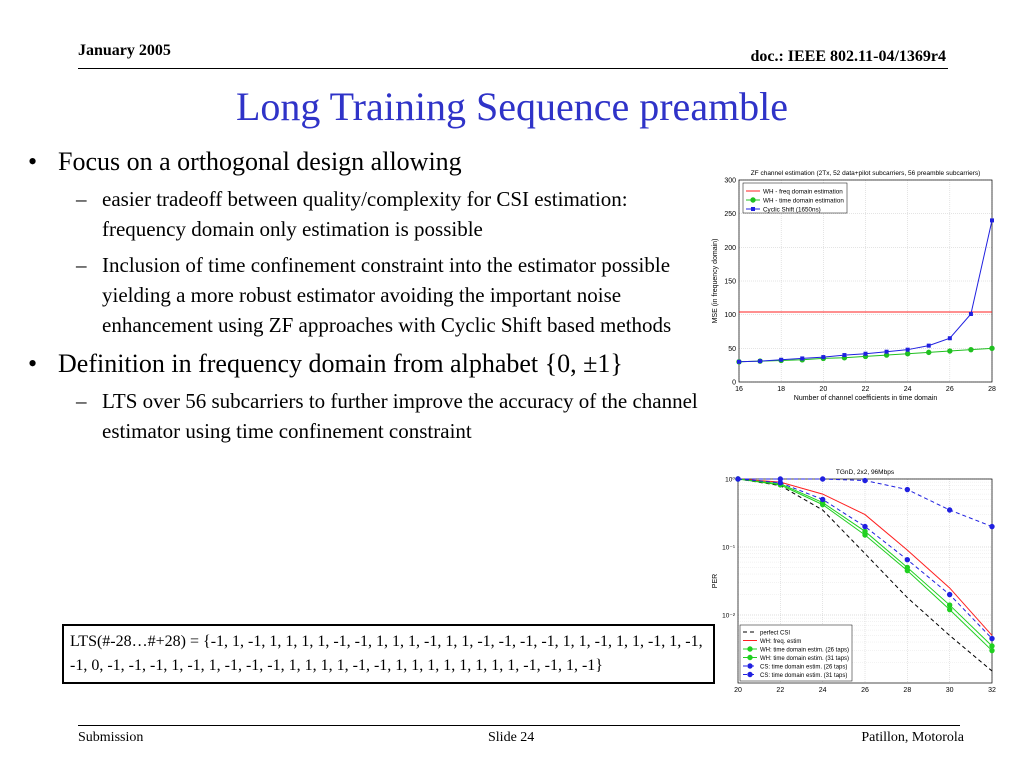 The image size is (1024, 768). Describe the element at coordinates (804, 650) in the screenshot. I see `chart-2-legend-label: WH: time domain estim. (26 taps)` at that location.